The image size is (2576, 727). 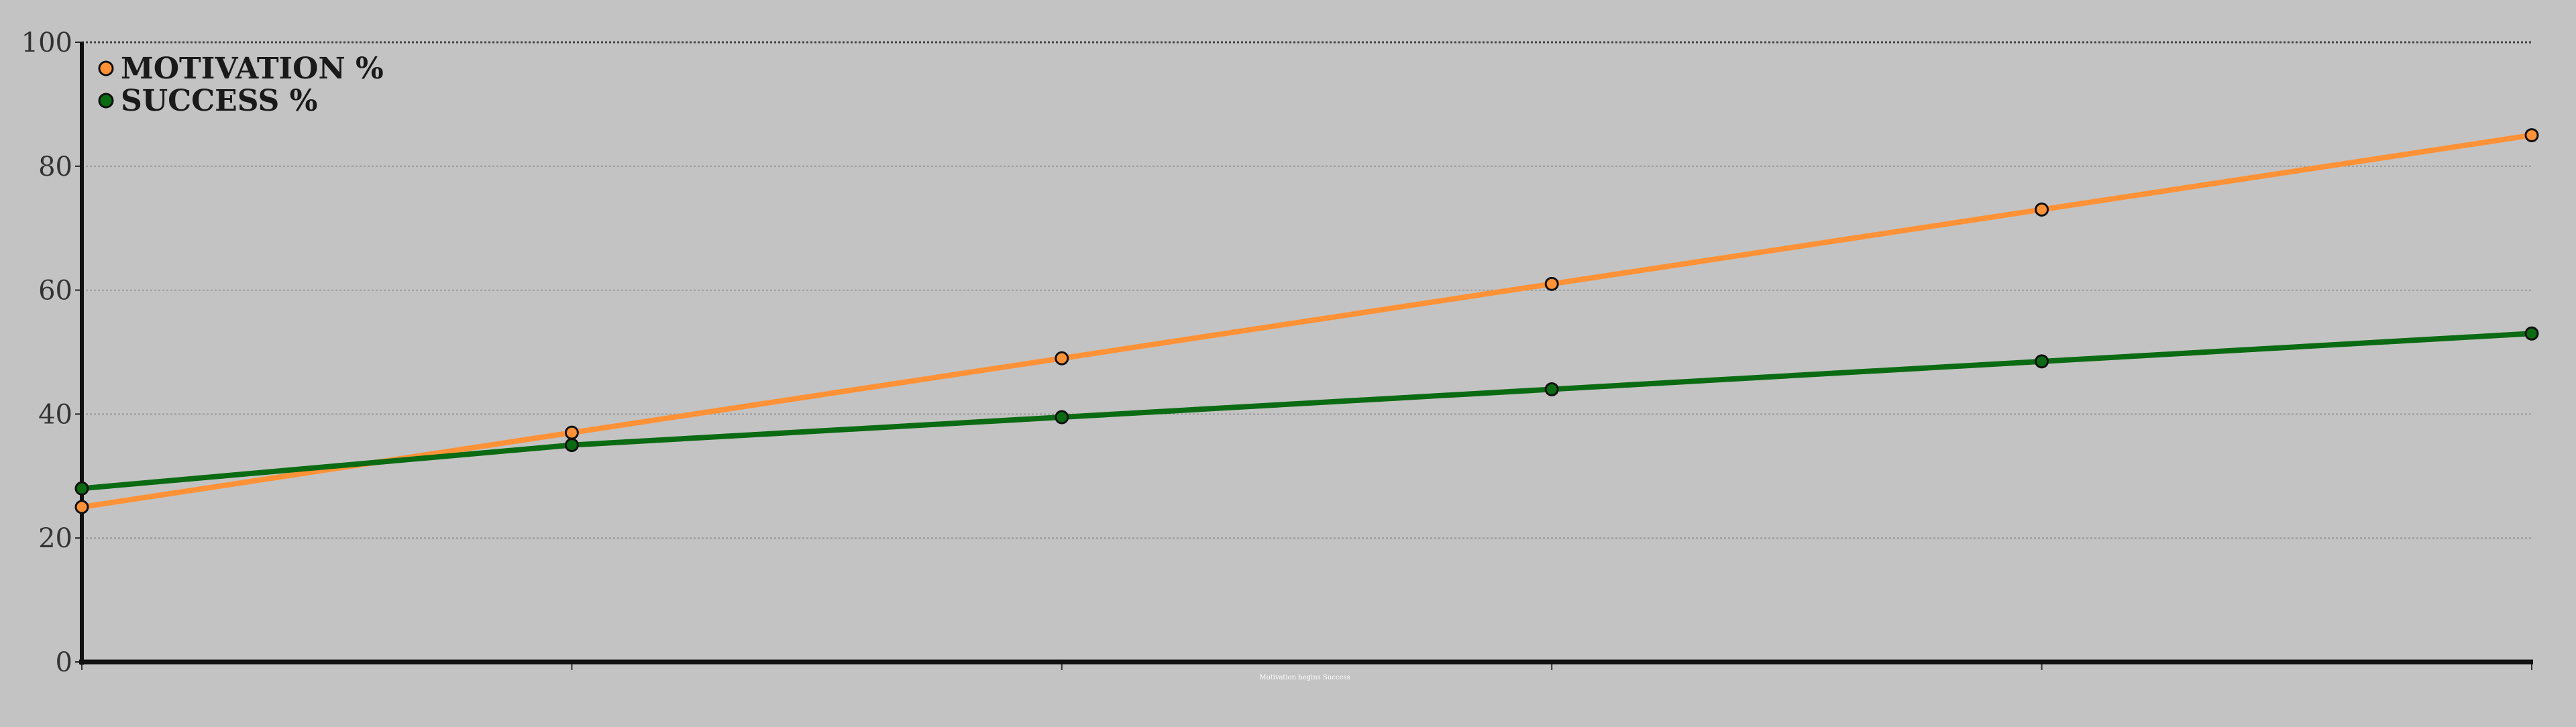 I want to click on legend: MOTIVATION %SUCCESS %, so click(x=241, y=85).